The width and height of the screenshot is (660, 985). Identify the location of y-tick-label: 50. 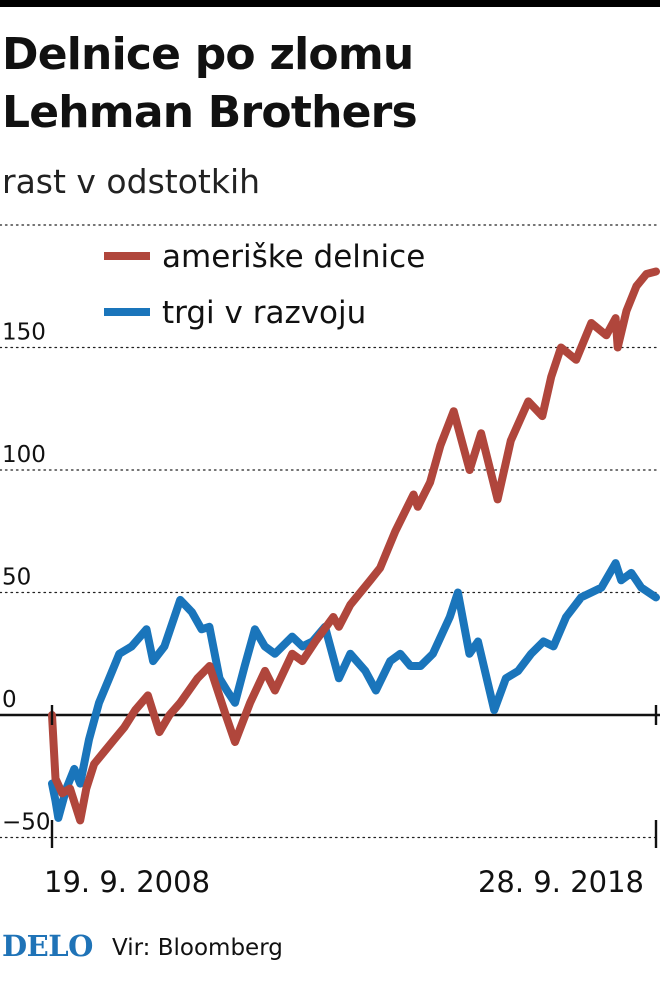
(16, 578).